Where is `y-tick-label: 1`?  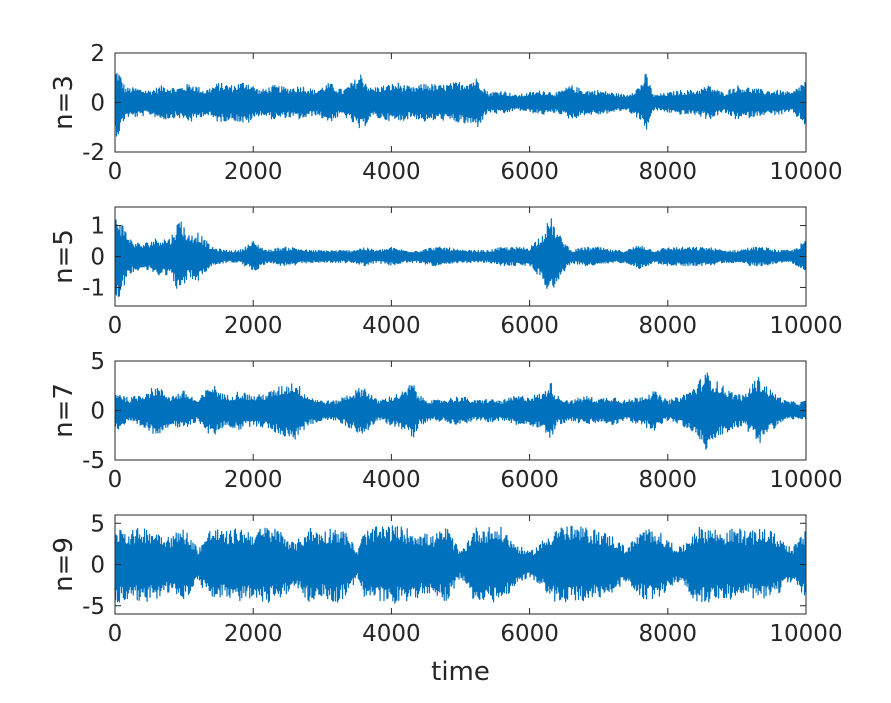
y-tick-label: 1 is located at coordinates (97, 227).